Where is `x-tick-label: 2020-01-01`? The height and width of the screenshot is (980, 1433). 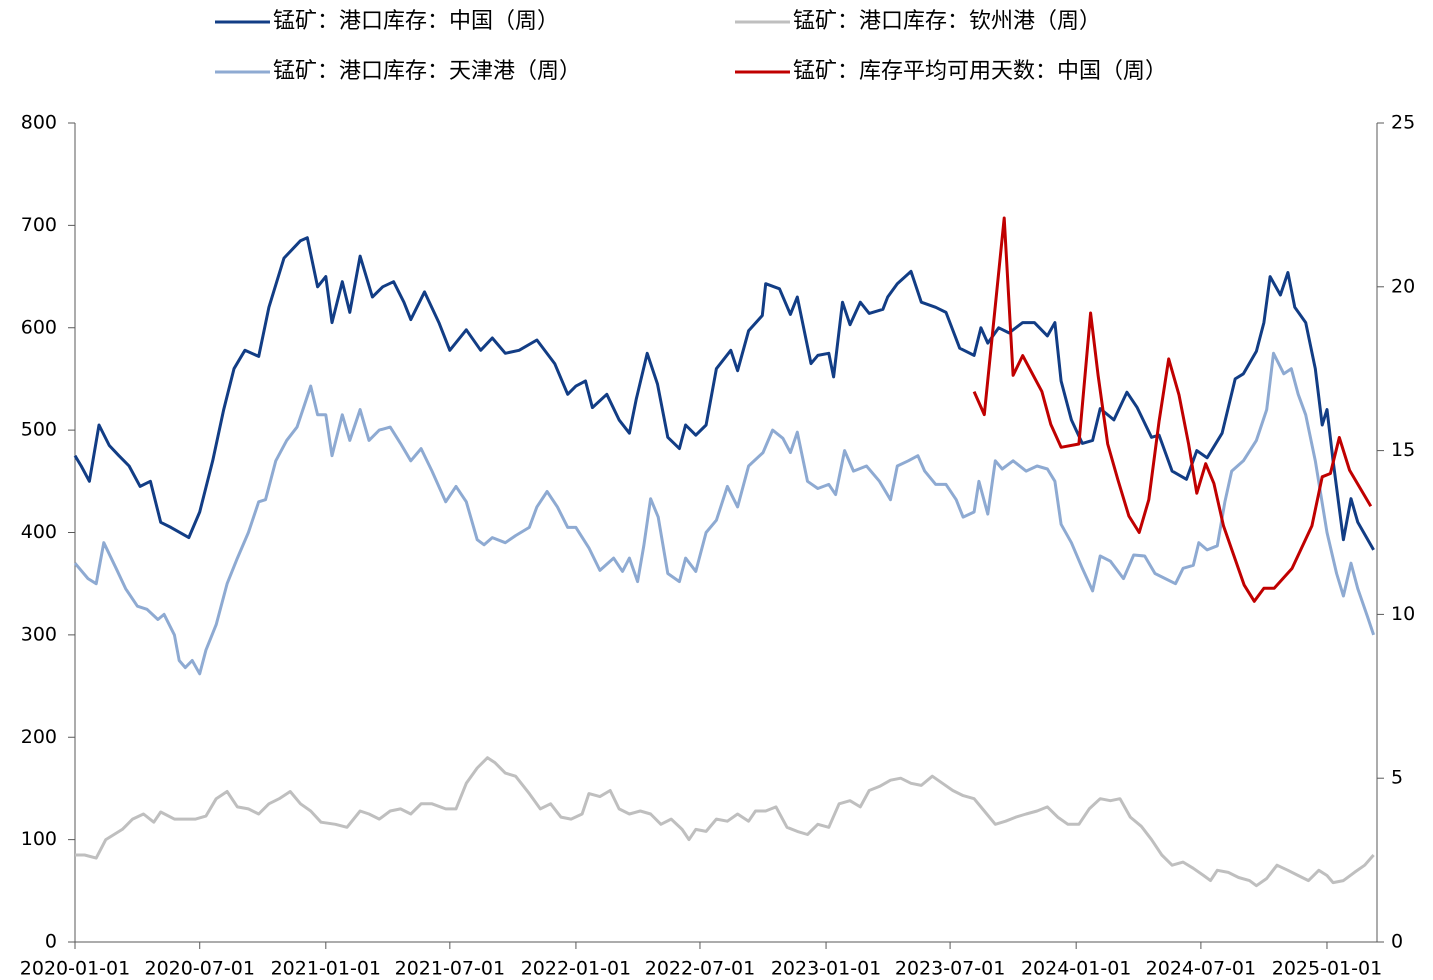 x-tick-label: 2020-01-01 is located at coordinates (75, 969).